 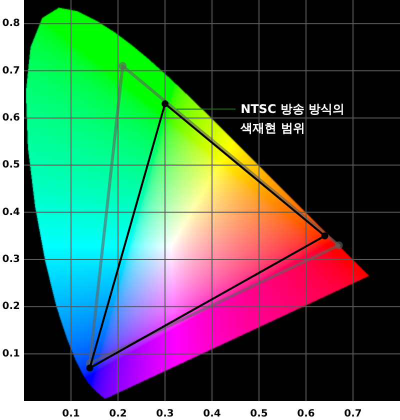 What do you see at coordinates (306, 414) in the screenshot?
I see `x-tick-label: 0.6` at bounding box center [306, 414].